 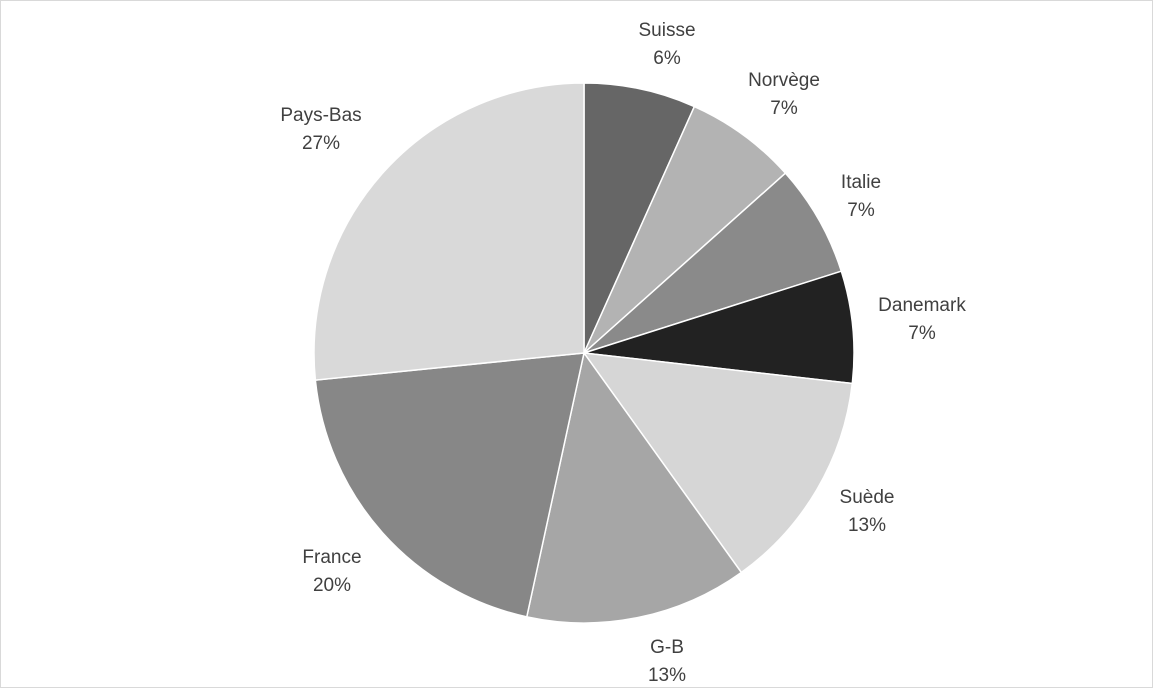 What do you see at coordinates (667, 661) in the screenshot?
I see `slice-label: G-B 13%` at bounding box center [667, 661].